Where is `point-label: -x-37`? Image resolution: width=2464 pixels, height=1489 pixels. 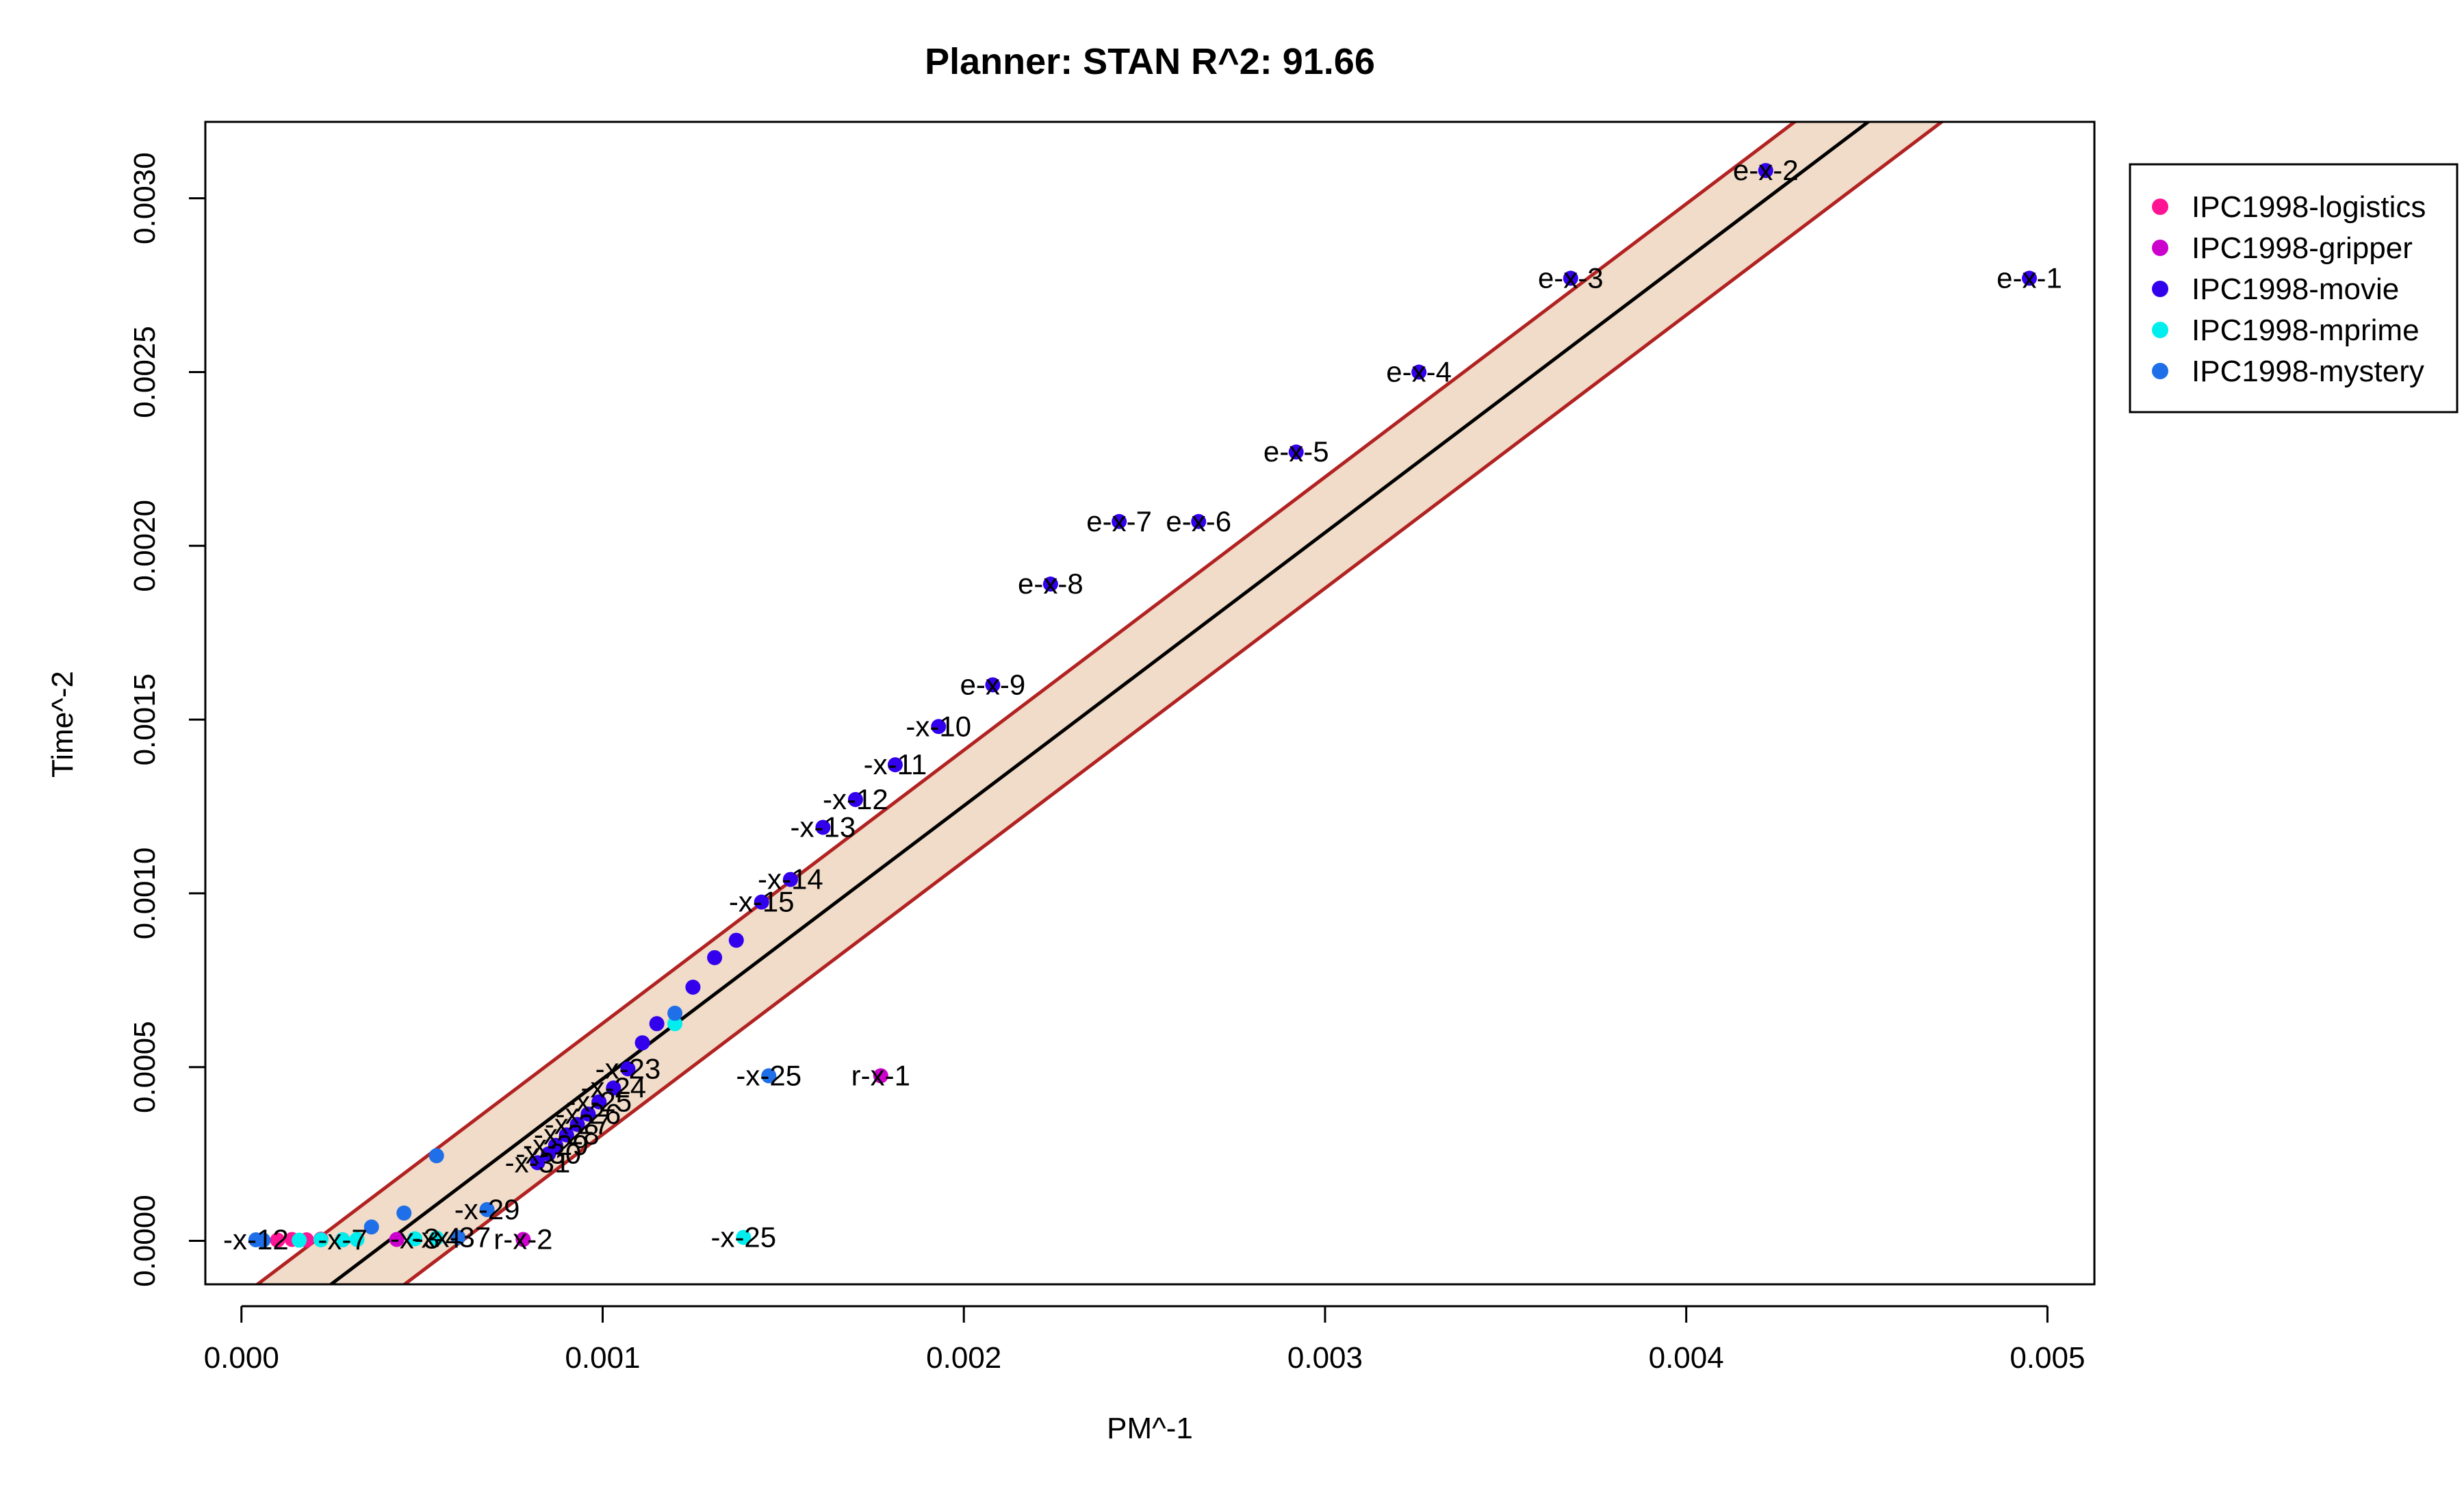
point-label: -x-37 is located at coordinates (458, 1237).